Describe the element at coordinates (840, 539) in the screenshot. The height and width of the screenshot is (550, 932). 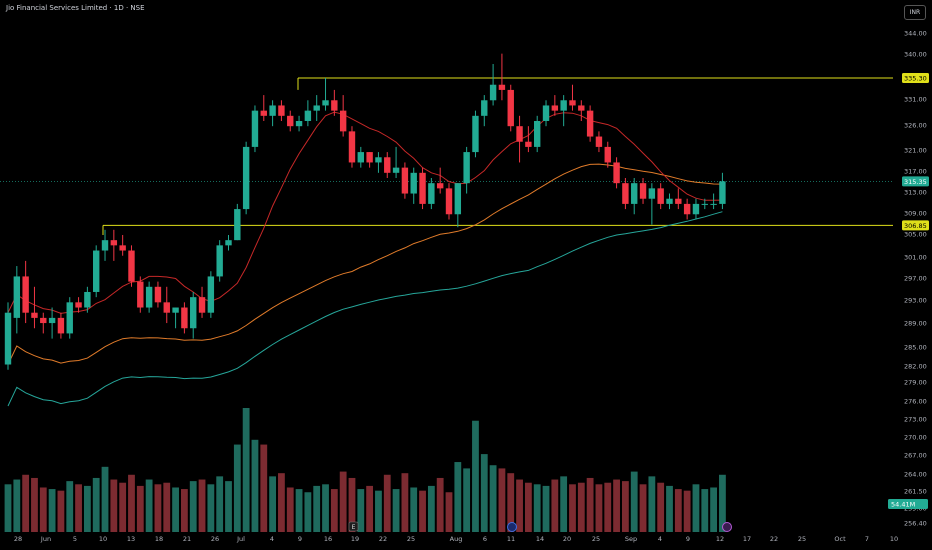
I see `x-tick-label: Oct` at that location.